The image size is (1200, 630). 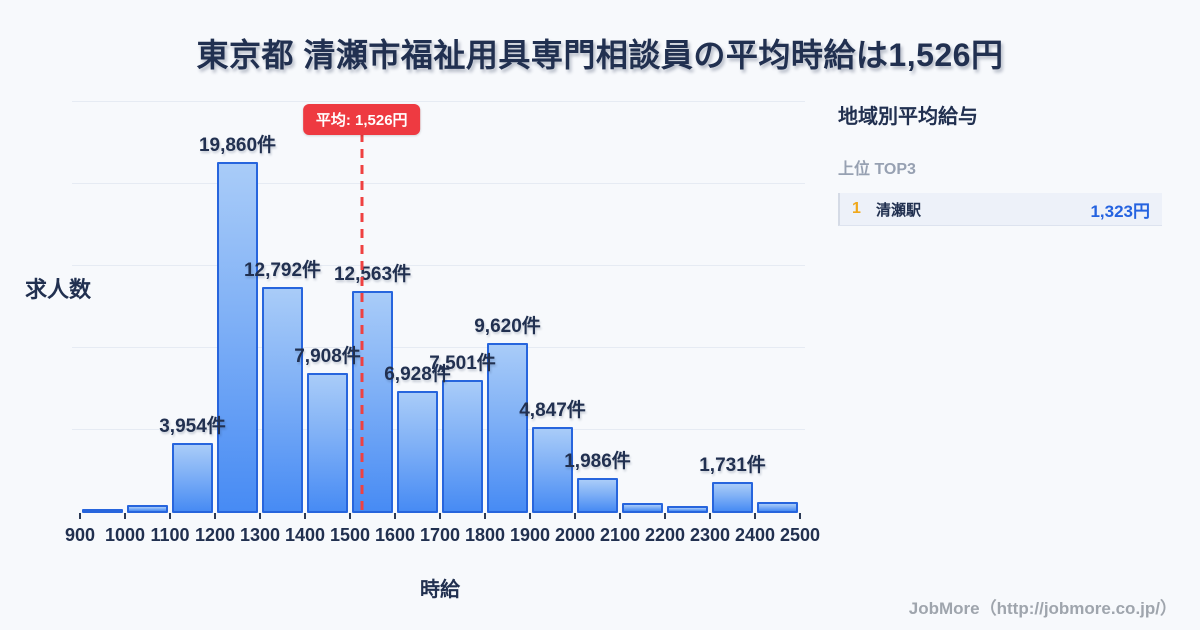 I want to click on bar-value-label: 1,731件, so click(x=732, y=466).